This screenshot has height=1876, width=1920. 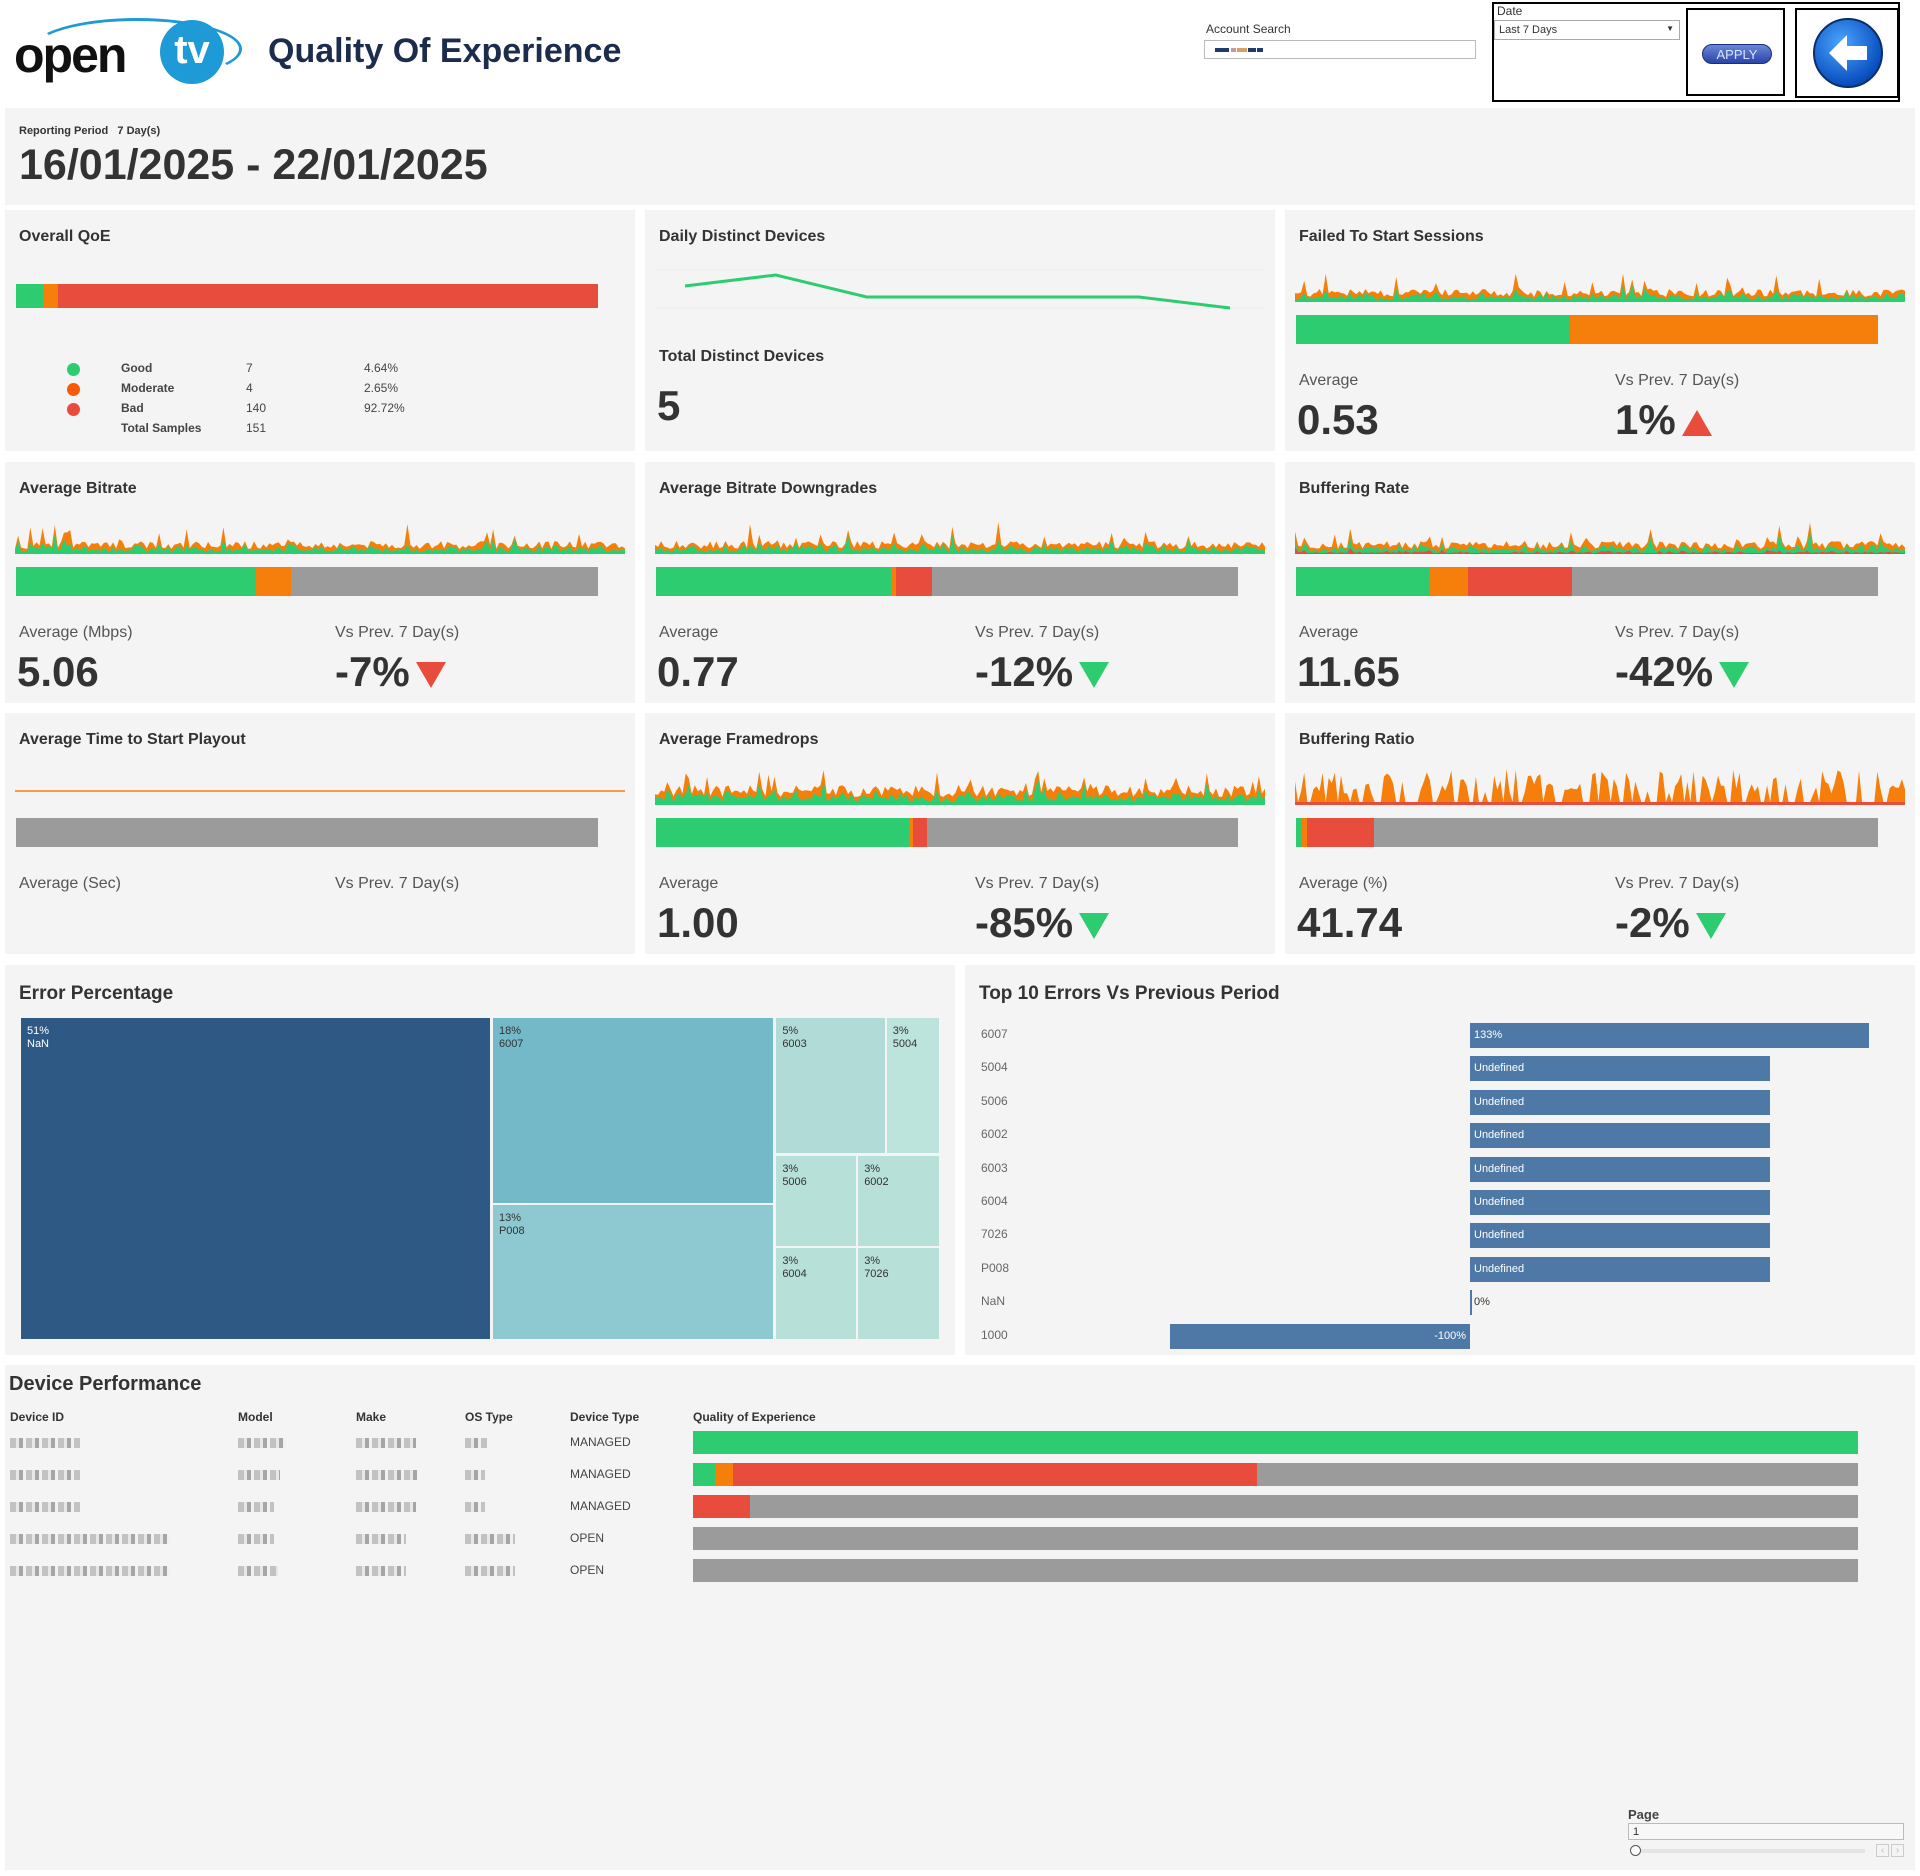 I want to click on column-header-device-type: Device Type, so click(x=605, y=1417).